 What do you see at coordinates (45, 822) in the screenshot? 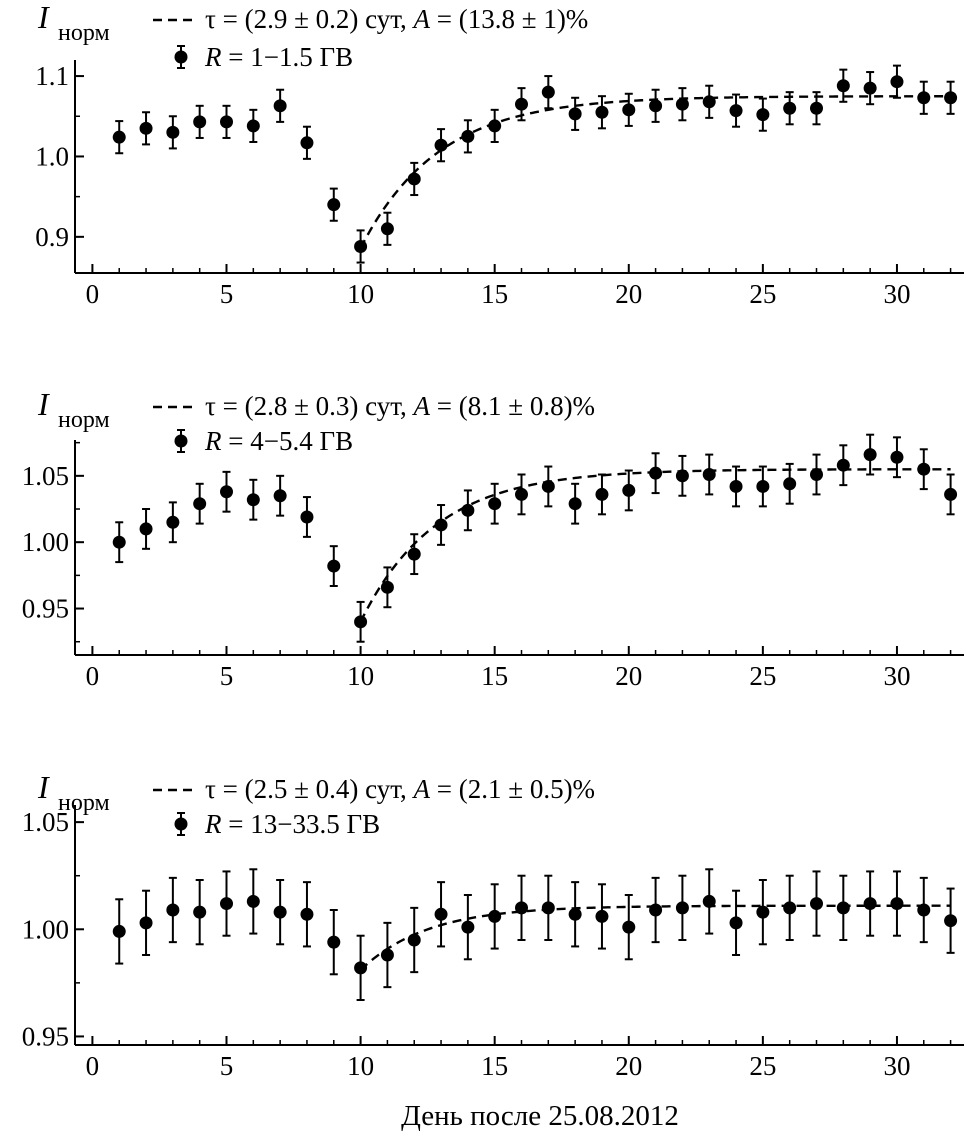
I see `y-tick-label: 1.05` at bounding box center [45, 822].